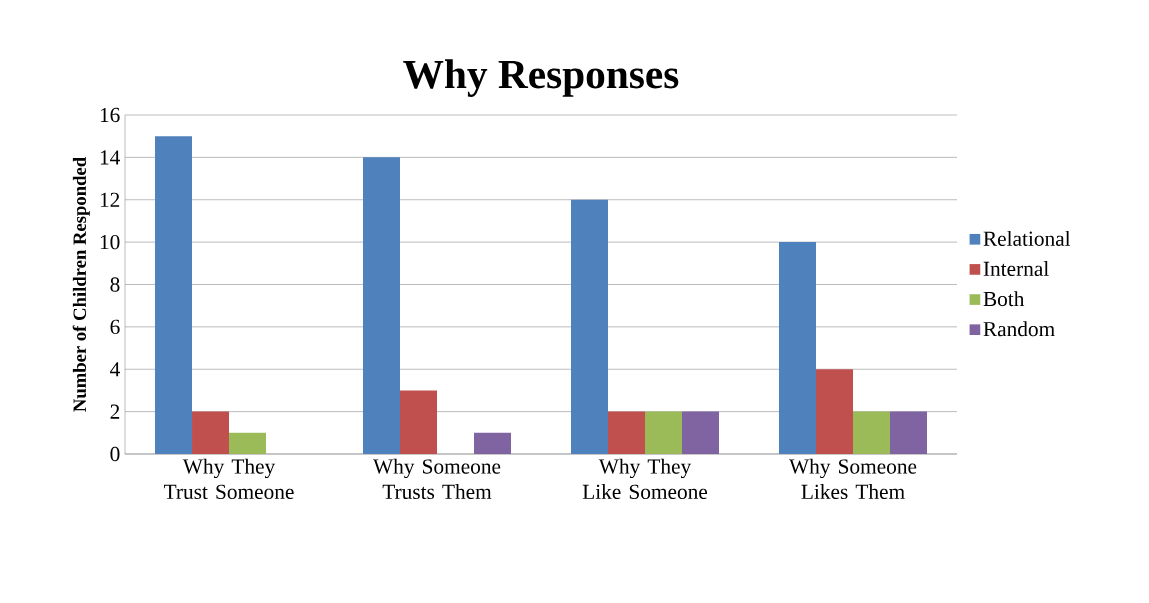  I want to click on x-tick-label: Why Someone Likes Them, so click(853, 479).